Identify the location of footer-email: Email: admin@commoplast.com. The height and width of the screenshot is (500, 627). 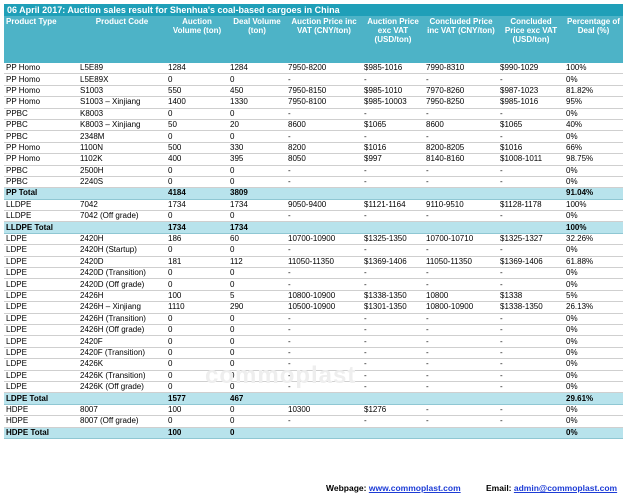
(551, 488).